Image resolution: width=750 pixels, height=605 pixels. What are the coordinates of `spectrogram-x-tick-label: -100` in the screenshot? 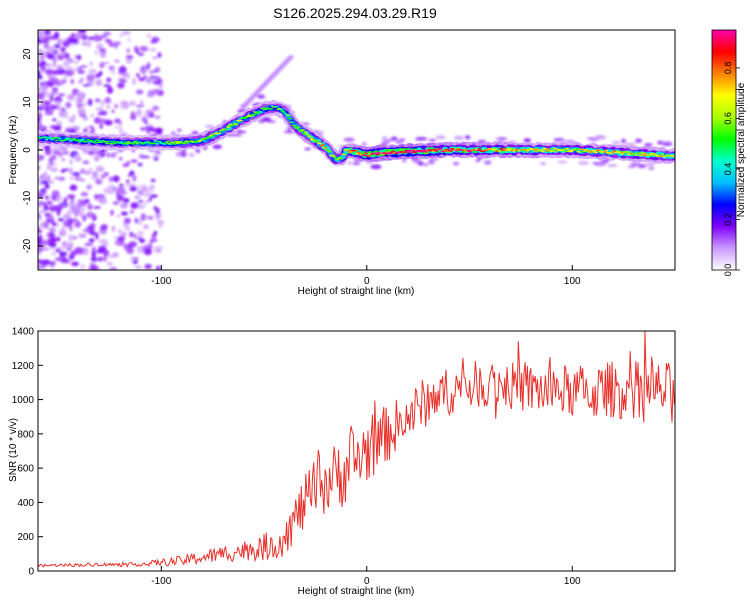 It's located at (161, 281).